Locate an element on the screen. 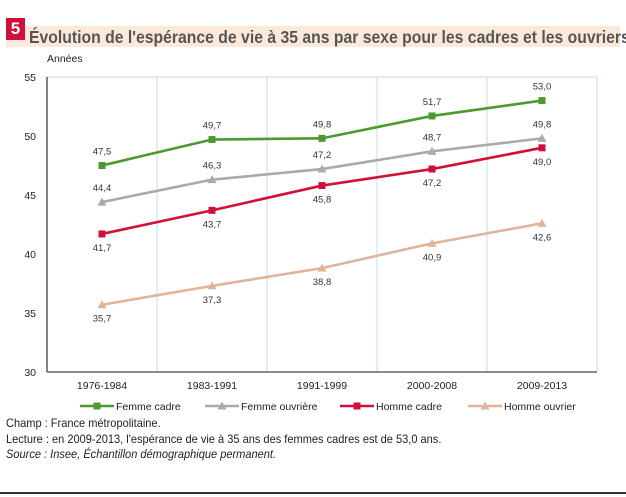 This screenshot has height=497, width=626. legend-label-femme-cadre: Femme cadre is located at coordinates (148, 407).